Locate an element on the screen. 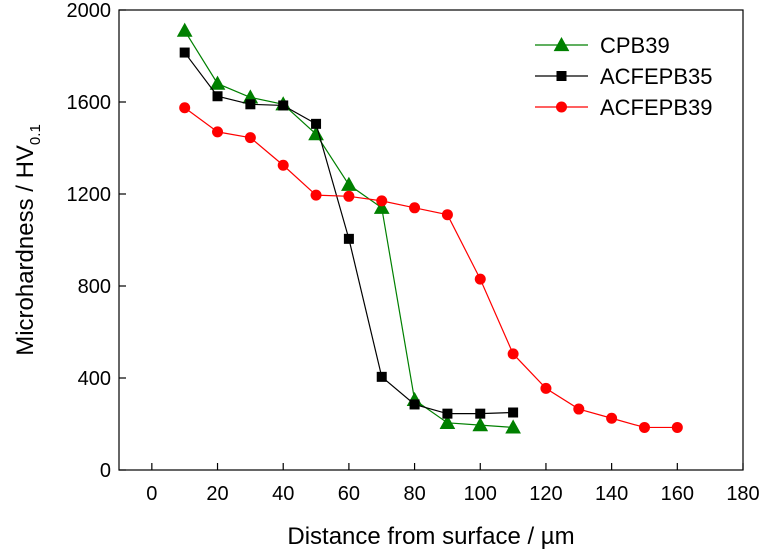 The width and height of the screenshot is (768, 558). y-tick-label: 1600 is located at coordinates (89, 103).